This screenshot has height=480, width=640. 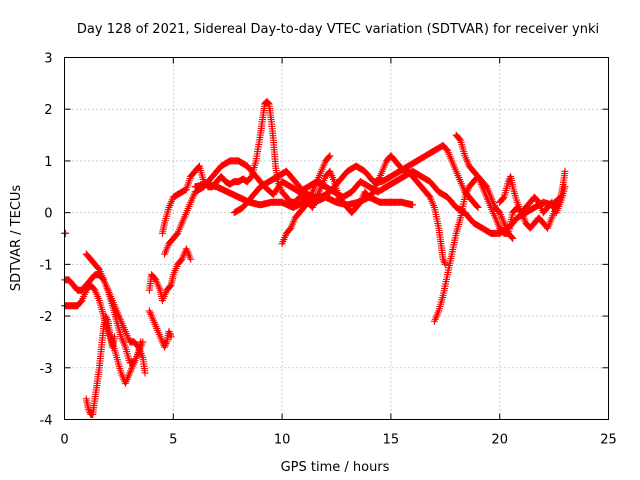 I want to click on y-tick-label: -2, so click(x=46, y=317).